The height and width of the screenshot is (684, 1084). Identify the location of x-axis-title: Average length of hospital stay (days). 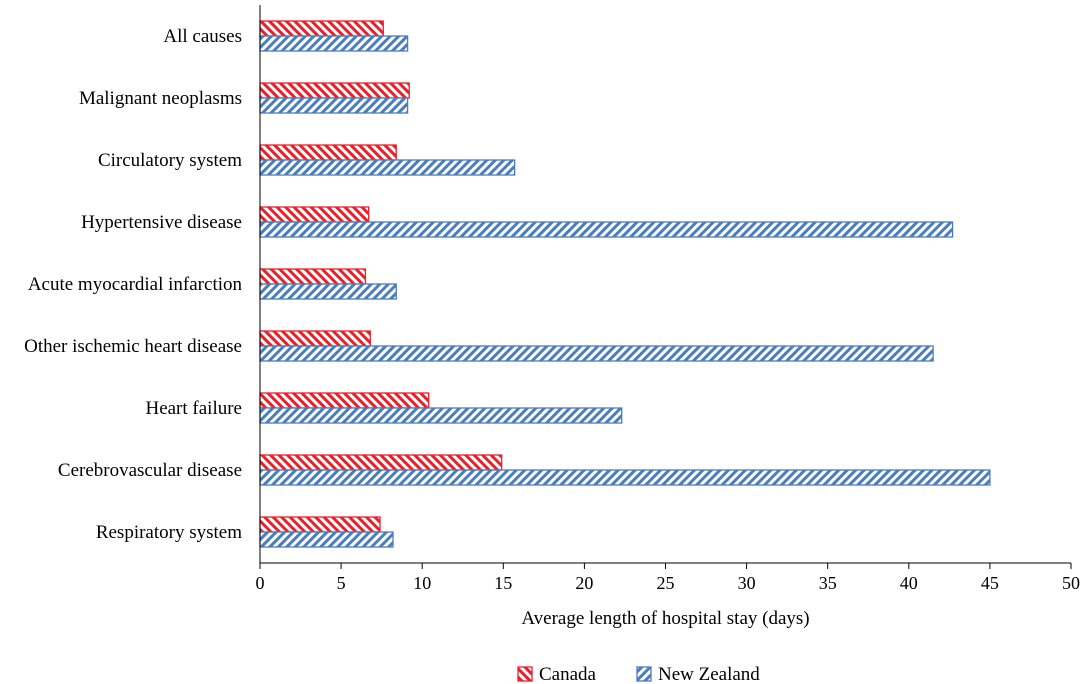
(665, 618).